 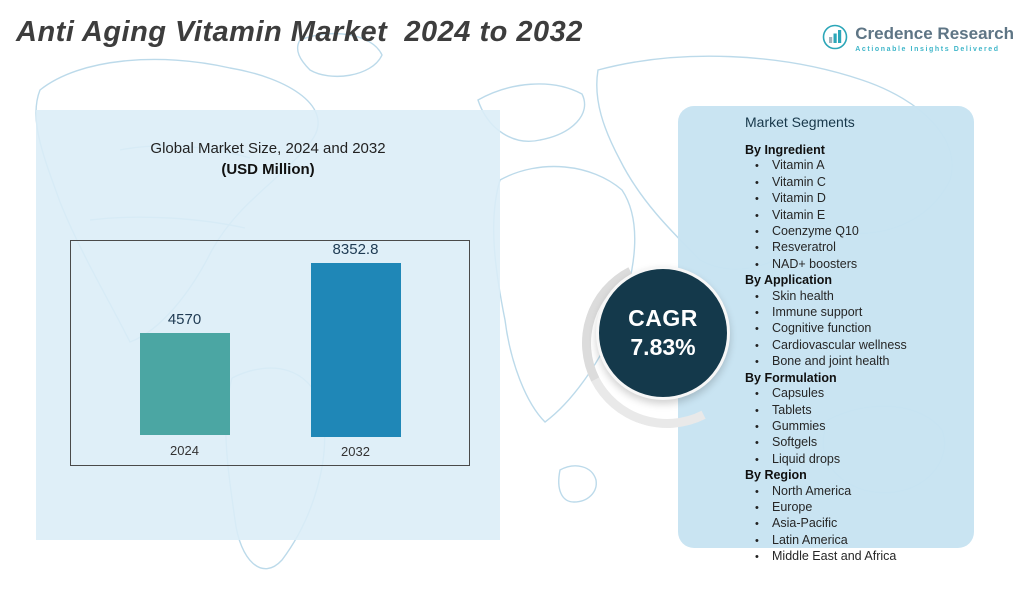 I want to click on segment-group-label: By Ingredient, so click(x=785, y=150).